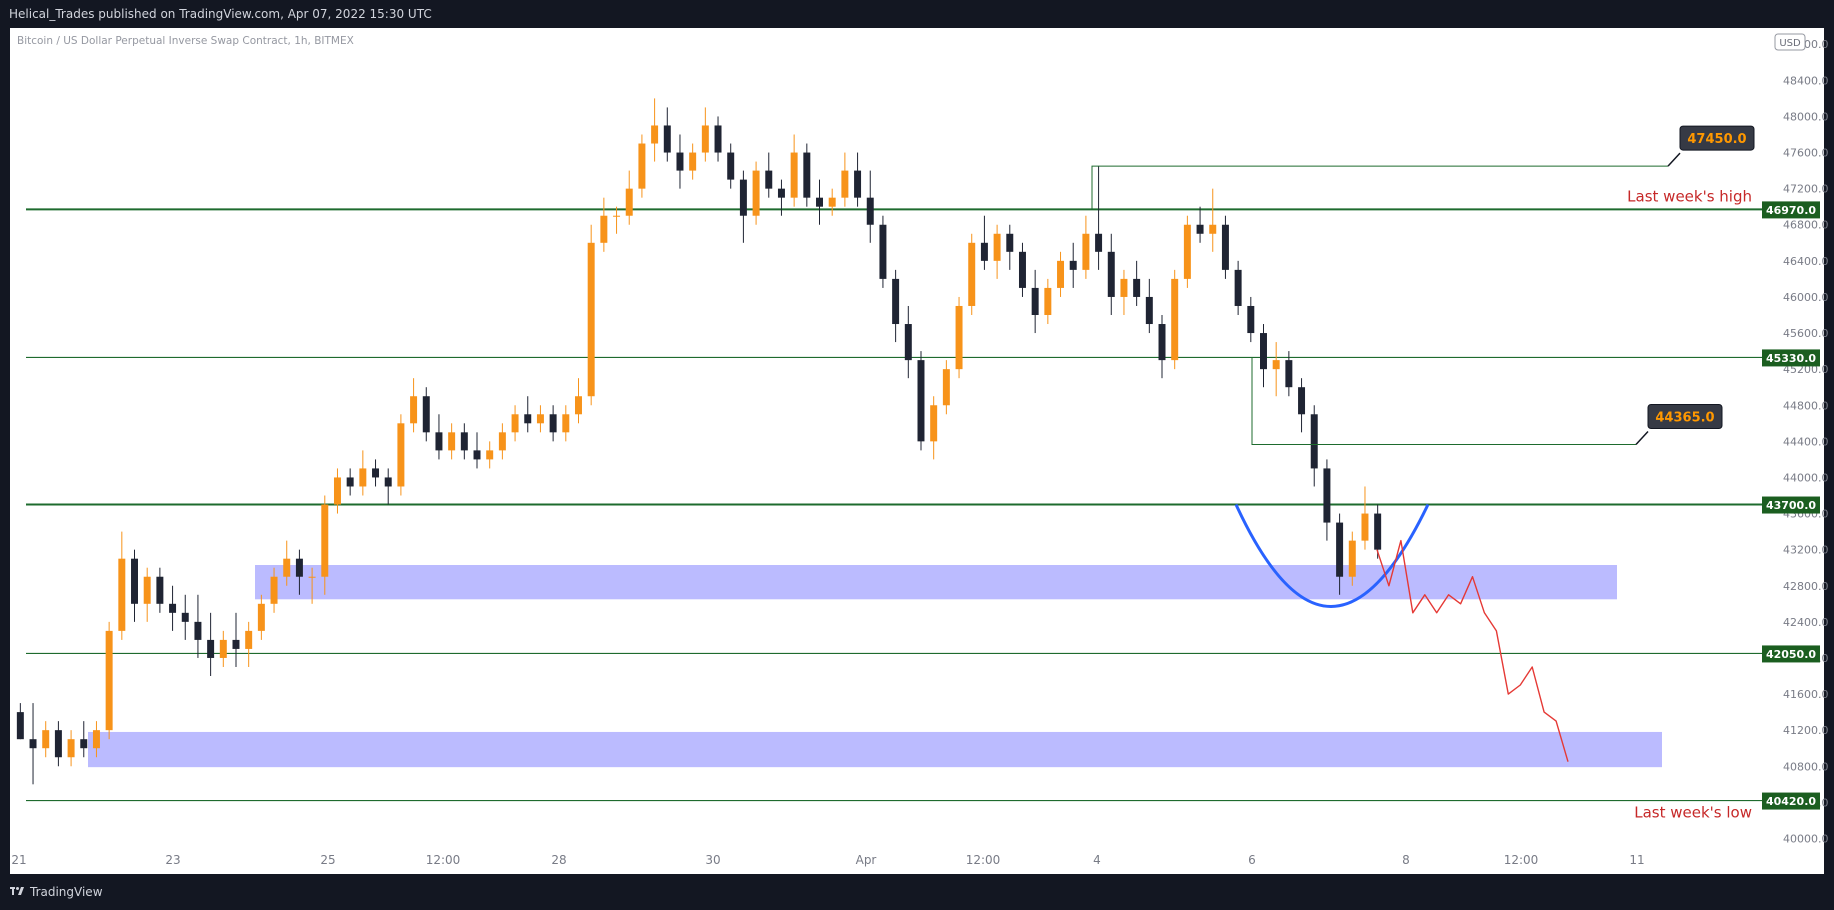 This screenshot has height=910, width=1834. I want to click on price-level-tag: 45330.0, so click(1791, 358).